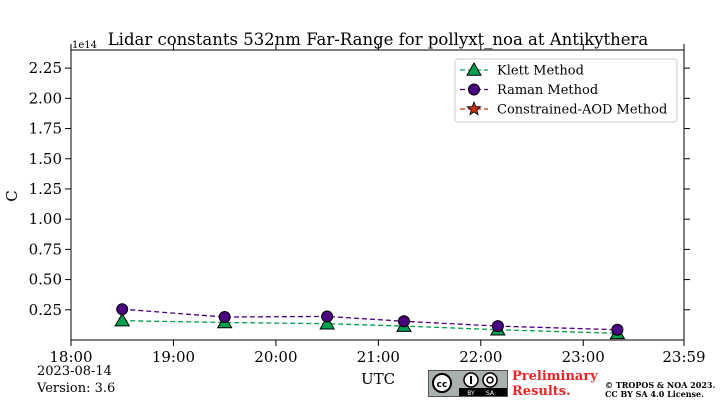 Image resolution: width=720 pixels, height=400 pixels. I want to click on y-tick-label: 1.75, so click(45, 129).